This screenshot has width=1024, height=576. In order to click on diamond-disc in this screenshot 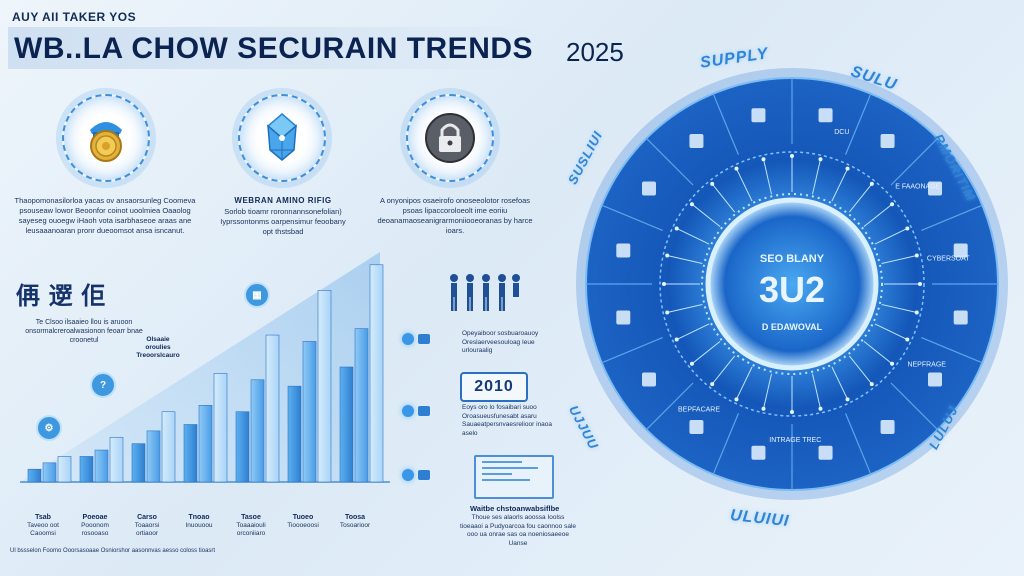, I will do `click(282, 138)`.